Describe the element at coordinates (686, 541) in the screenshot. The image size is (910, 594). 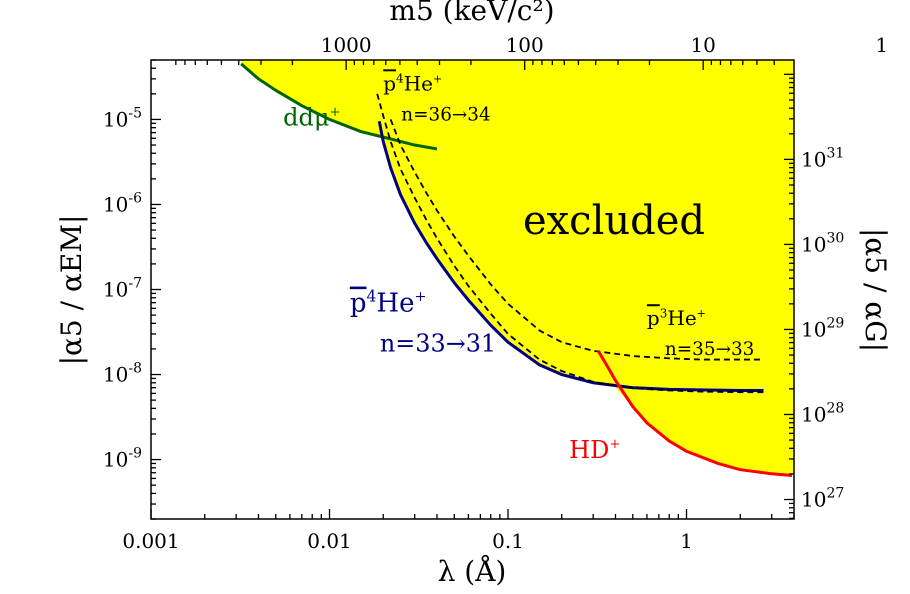
I see `x-tick-label: 1` at that location.